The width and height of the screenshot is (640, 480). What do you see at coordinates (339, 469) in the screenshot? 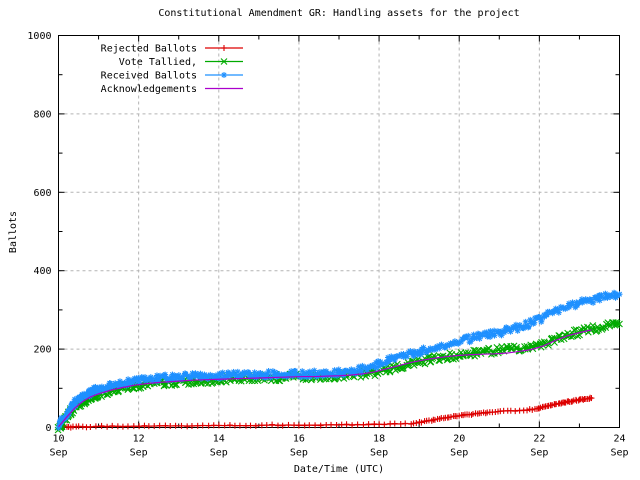
I see `x-axis-label: Date/Time (UTC)` at bounding box center [339, 469].